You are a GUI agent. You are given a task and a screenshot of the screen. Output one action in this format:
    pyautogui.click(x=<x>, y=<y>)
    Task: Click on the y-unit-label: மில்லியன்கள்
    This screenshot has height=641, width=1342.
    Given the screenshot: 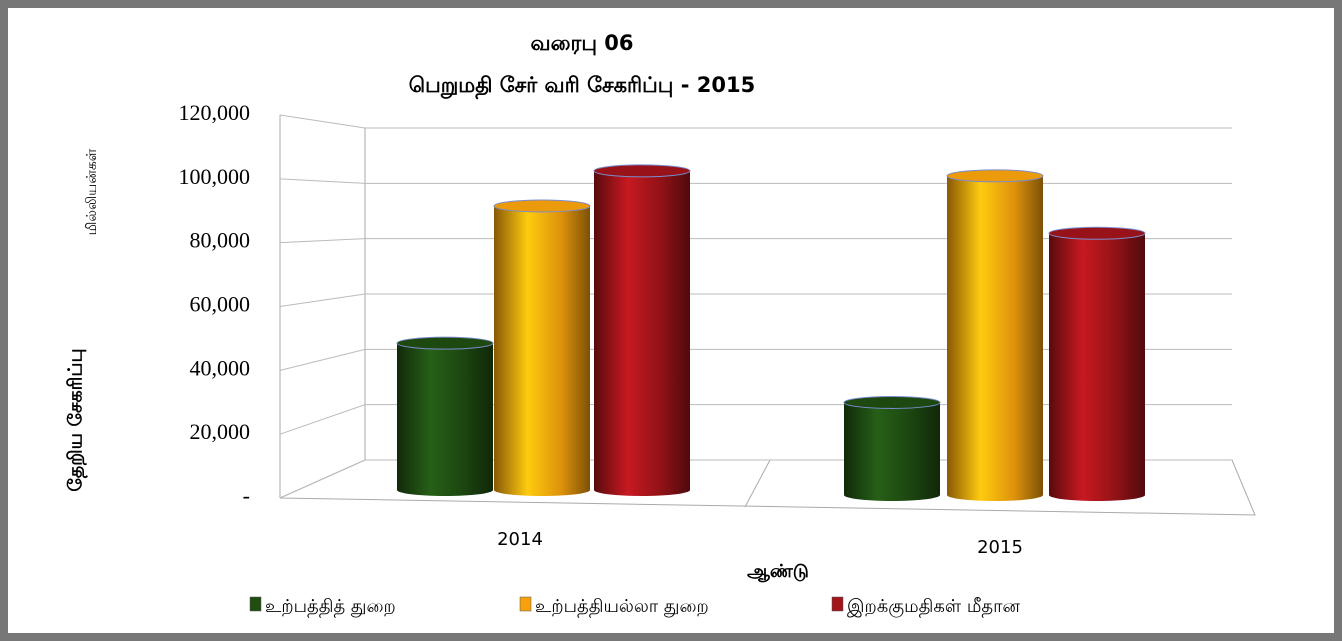 What is the action you would take?
    pyautogui.click(x=92, y=191)
    